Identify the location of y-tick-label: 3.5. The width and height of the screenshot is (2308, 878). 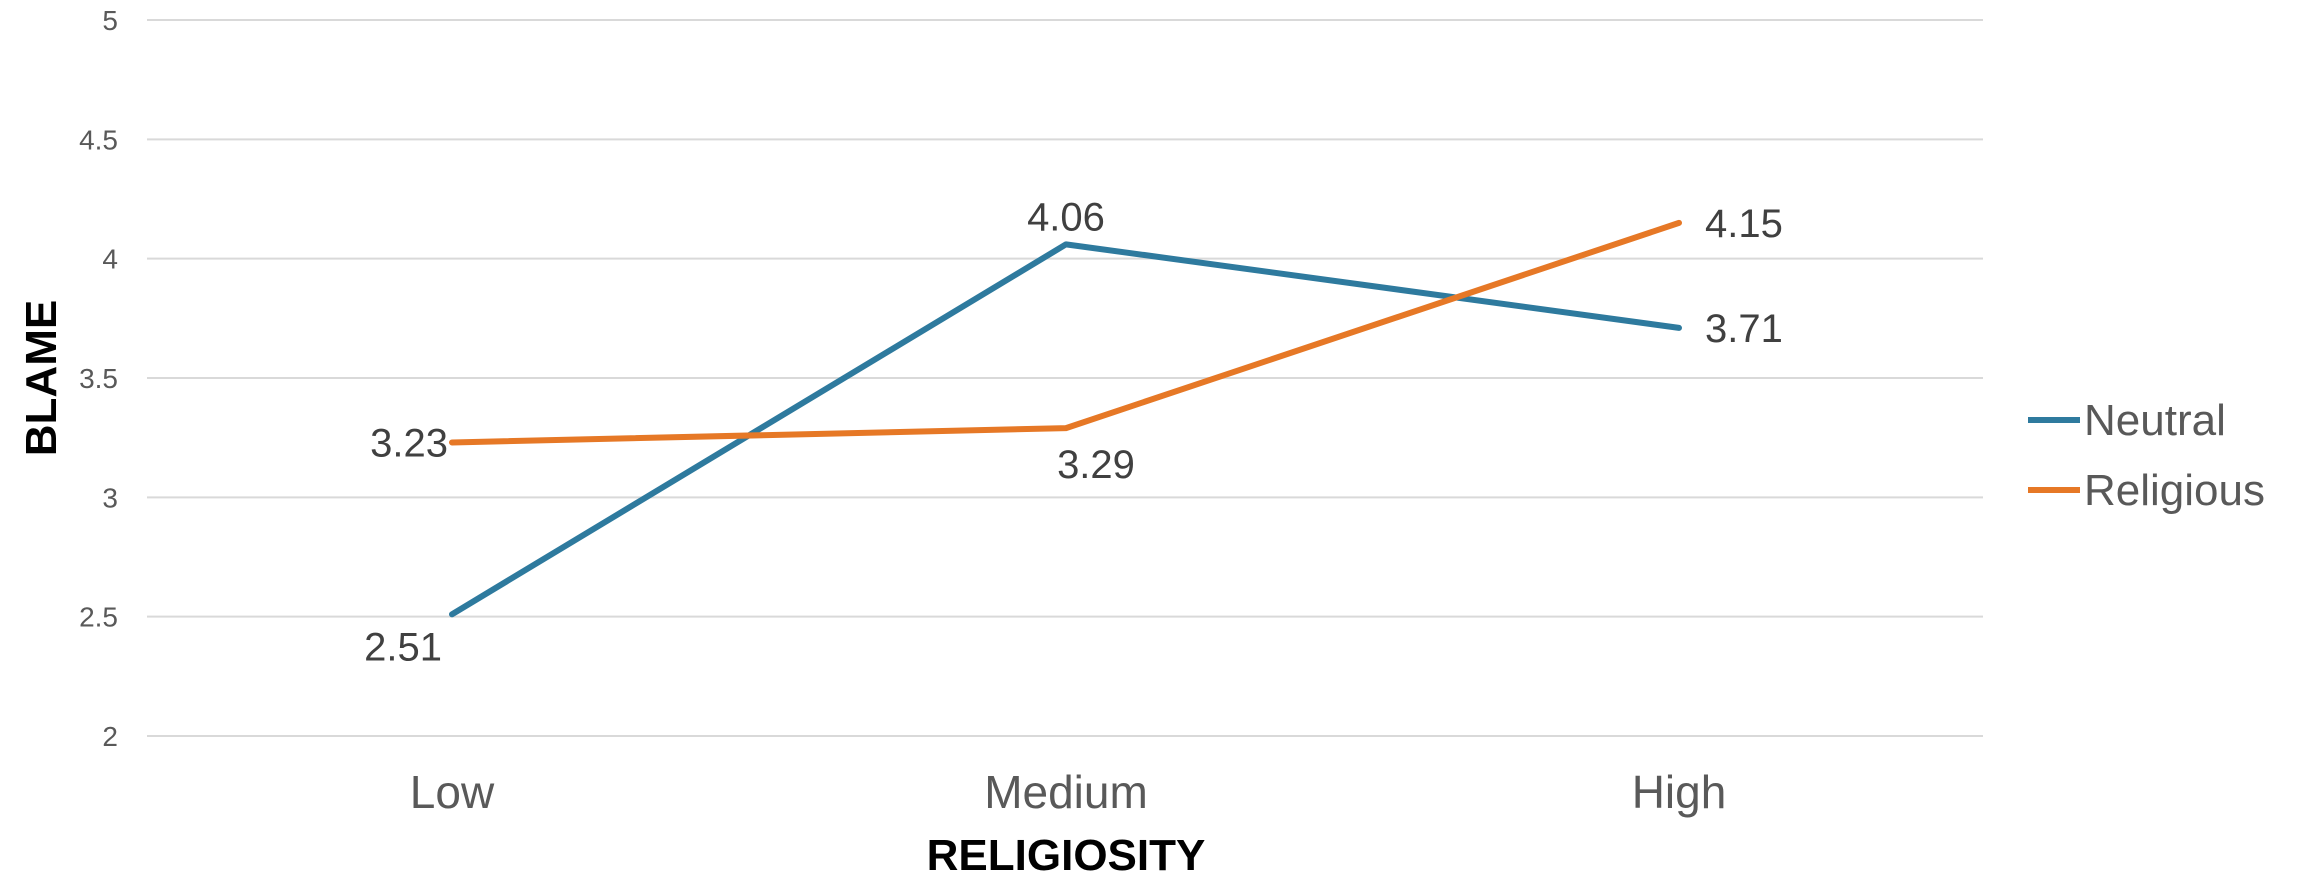
(98, 378).